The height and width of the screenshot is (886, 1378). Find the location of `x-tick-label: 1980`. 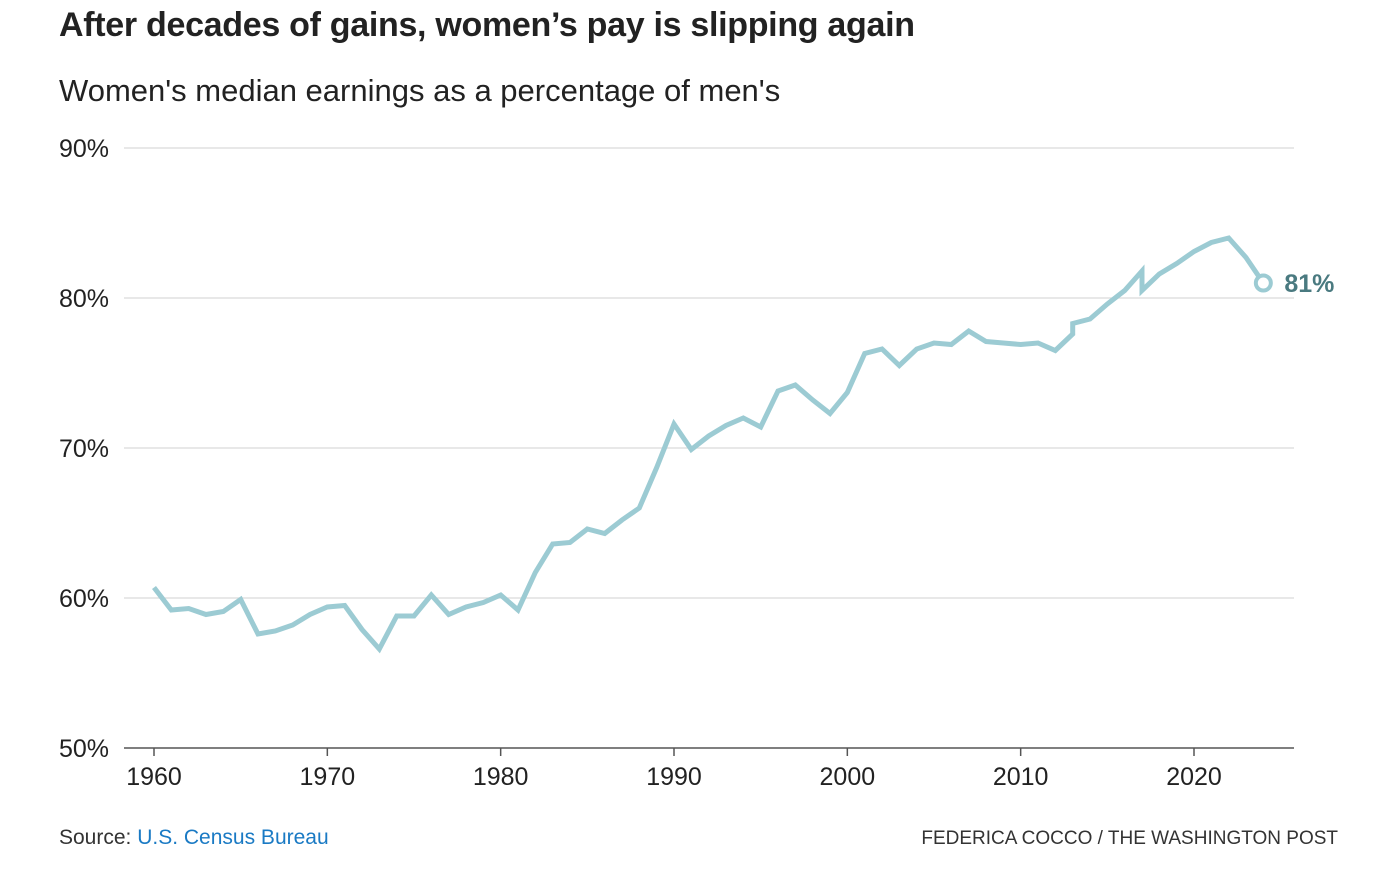

x-tick-label: 1980 is located at coordinates (501, 777).